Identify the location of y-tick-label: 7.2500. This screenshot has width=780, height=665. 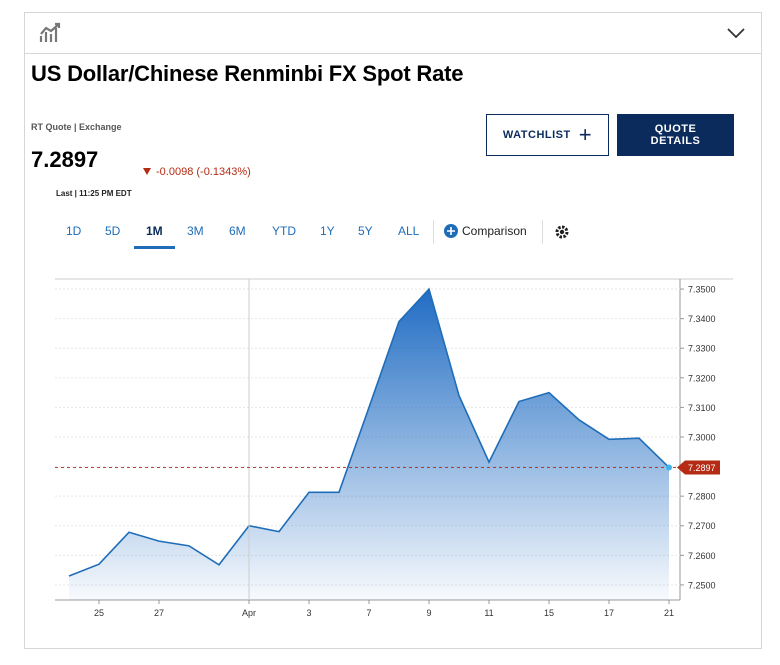
(702, 585).